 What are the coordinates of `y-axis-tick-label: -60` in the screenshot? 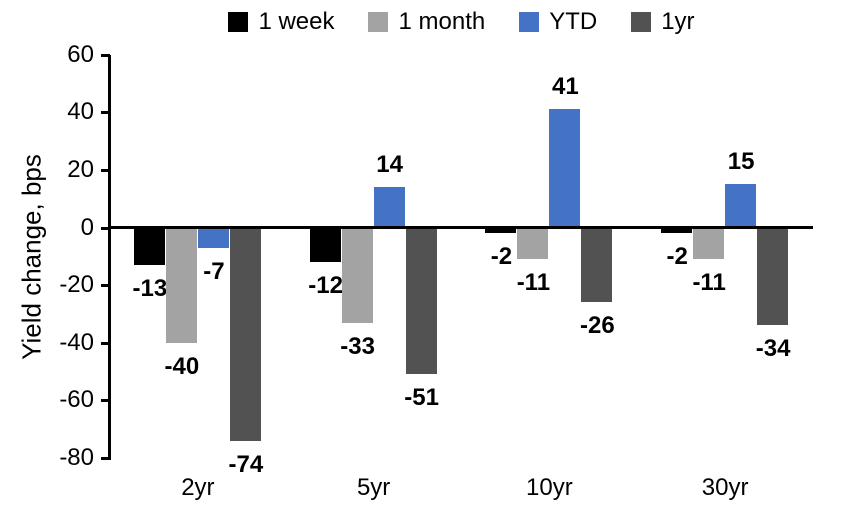 It's located at (76, 400).